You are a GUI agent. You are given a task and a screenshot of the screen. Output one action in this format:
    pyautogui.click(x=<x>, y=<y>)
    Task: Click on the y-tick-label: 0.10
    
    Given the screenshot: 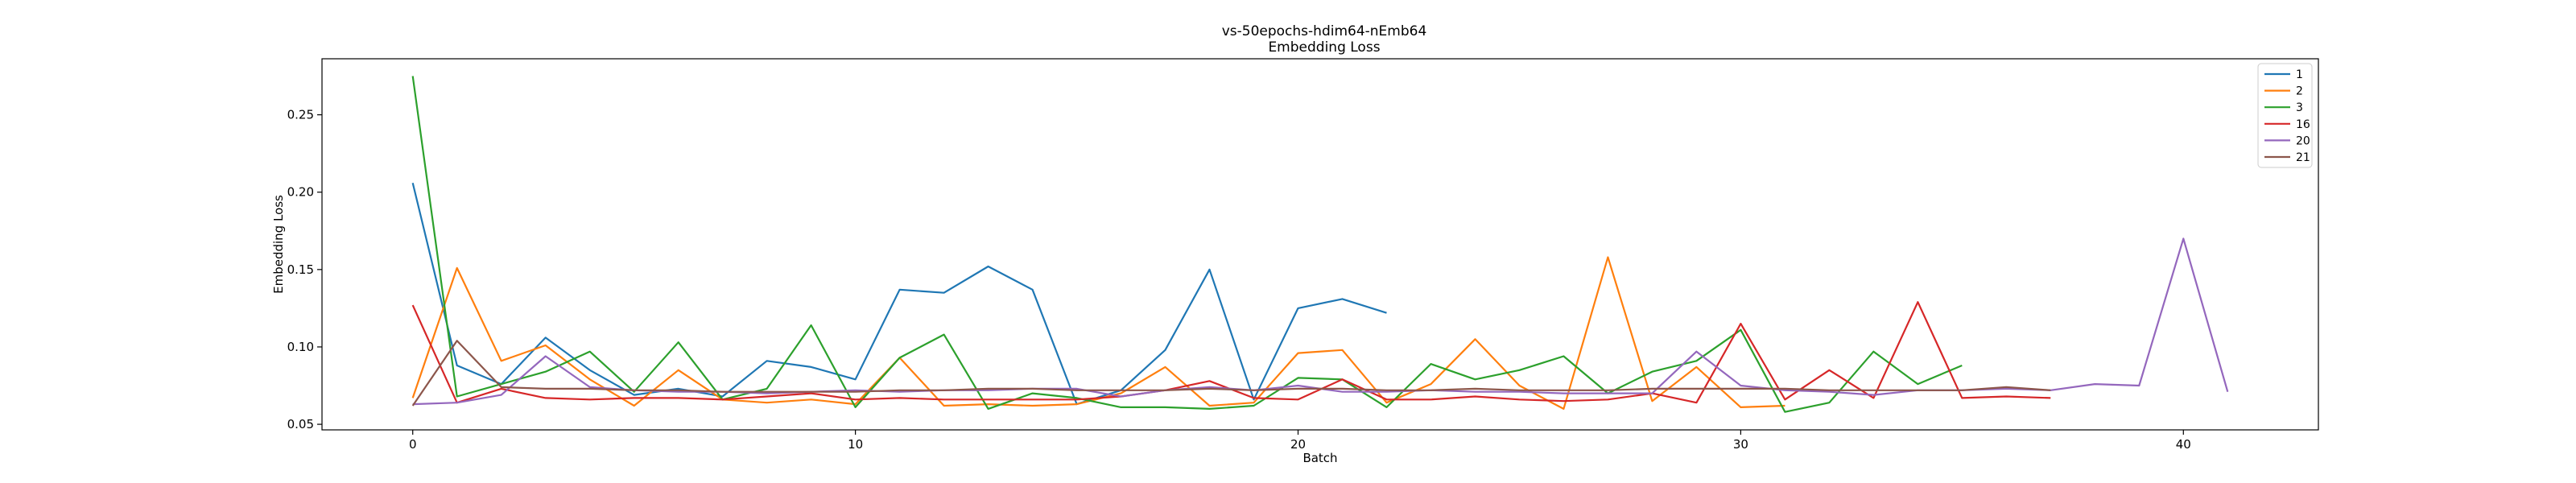 What is the action you would take?
    pyautogui.click(x=300, y=347)
    